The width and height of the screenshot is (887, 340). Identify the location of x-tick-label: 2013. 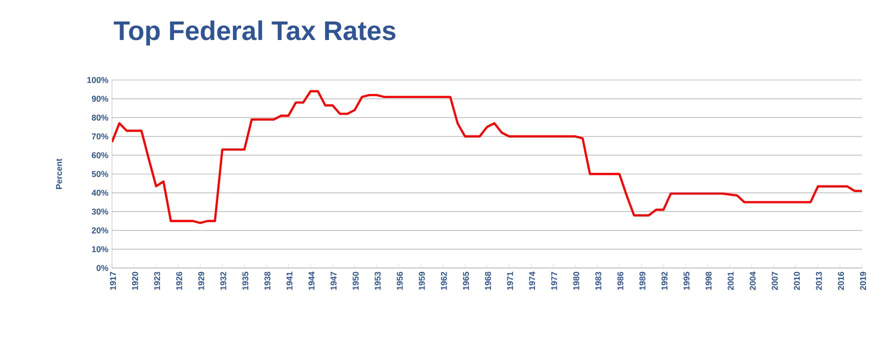
(819, 281).